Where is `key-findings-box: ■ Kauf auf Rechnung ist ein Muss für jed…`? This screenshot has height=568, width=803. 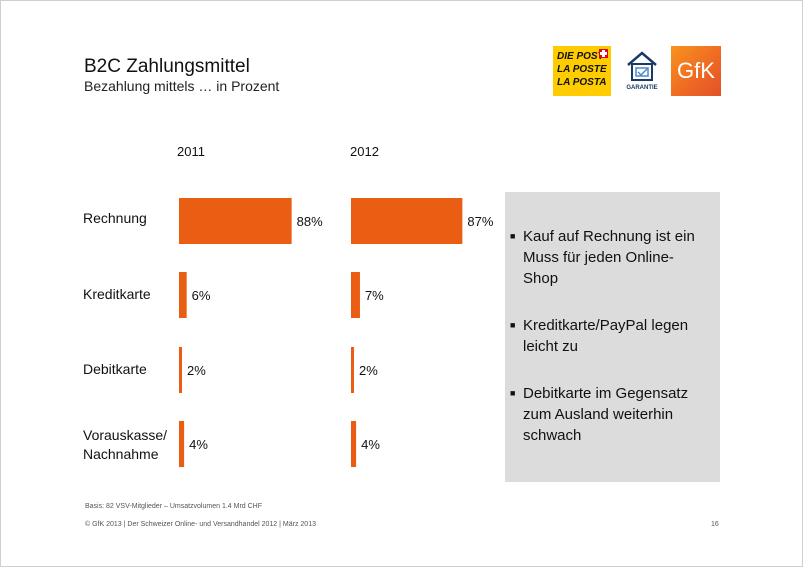 key-findings-box: ■ Kauf auf Rechnung ist ein Muss für jed… is located at coordinates (612, 337).